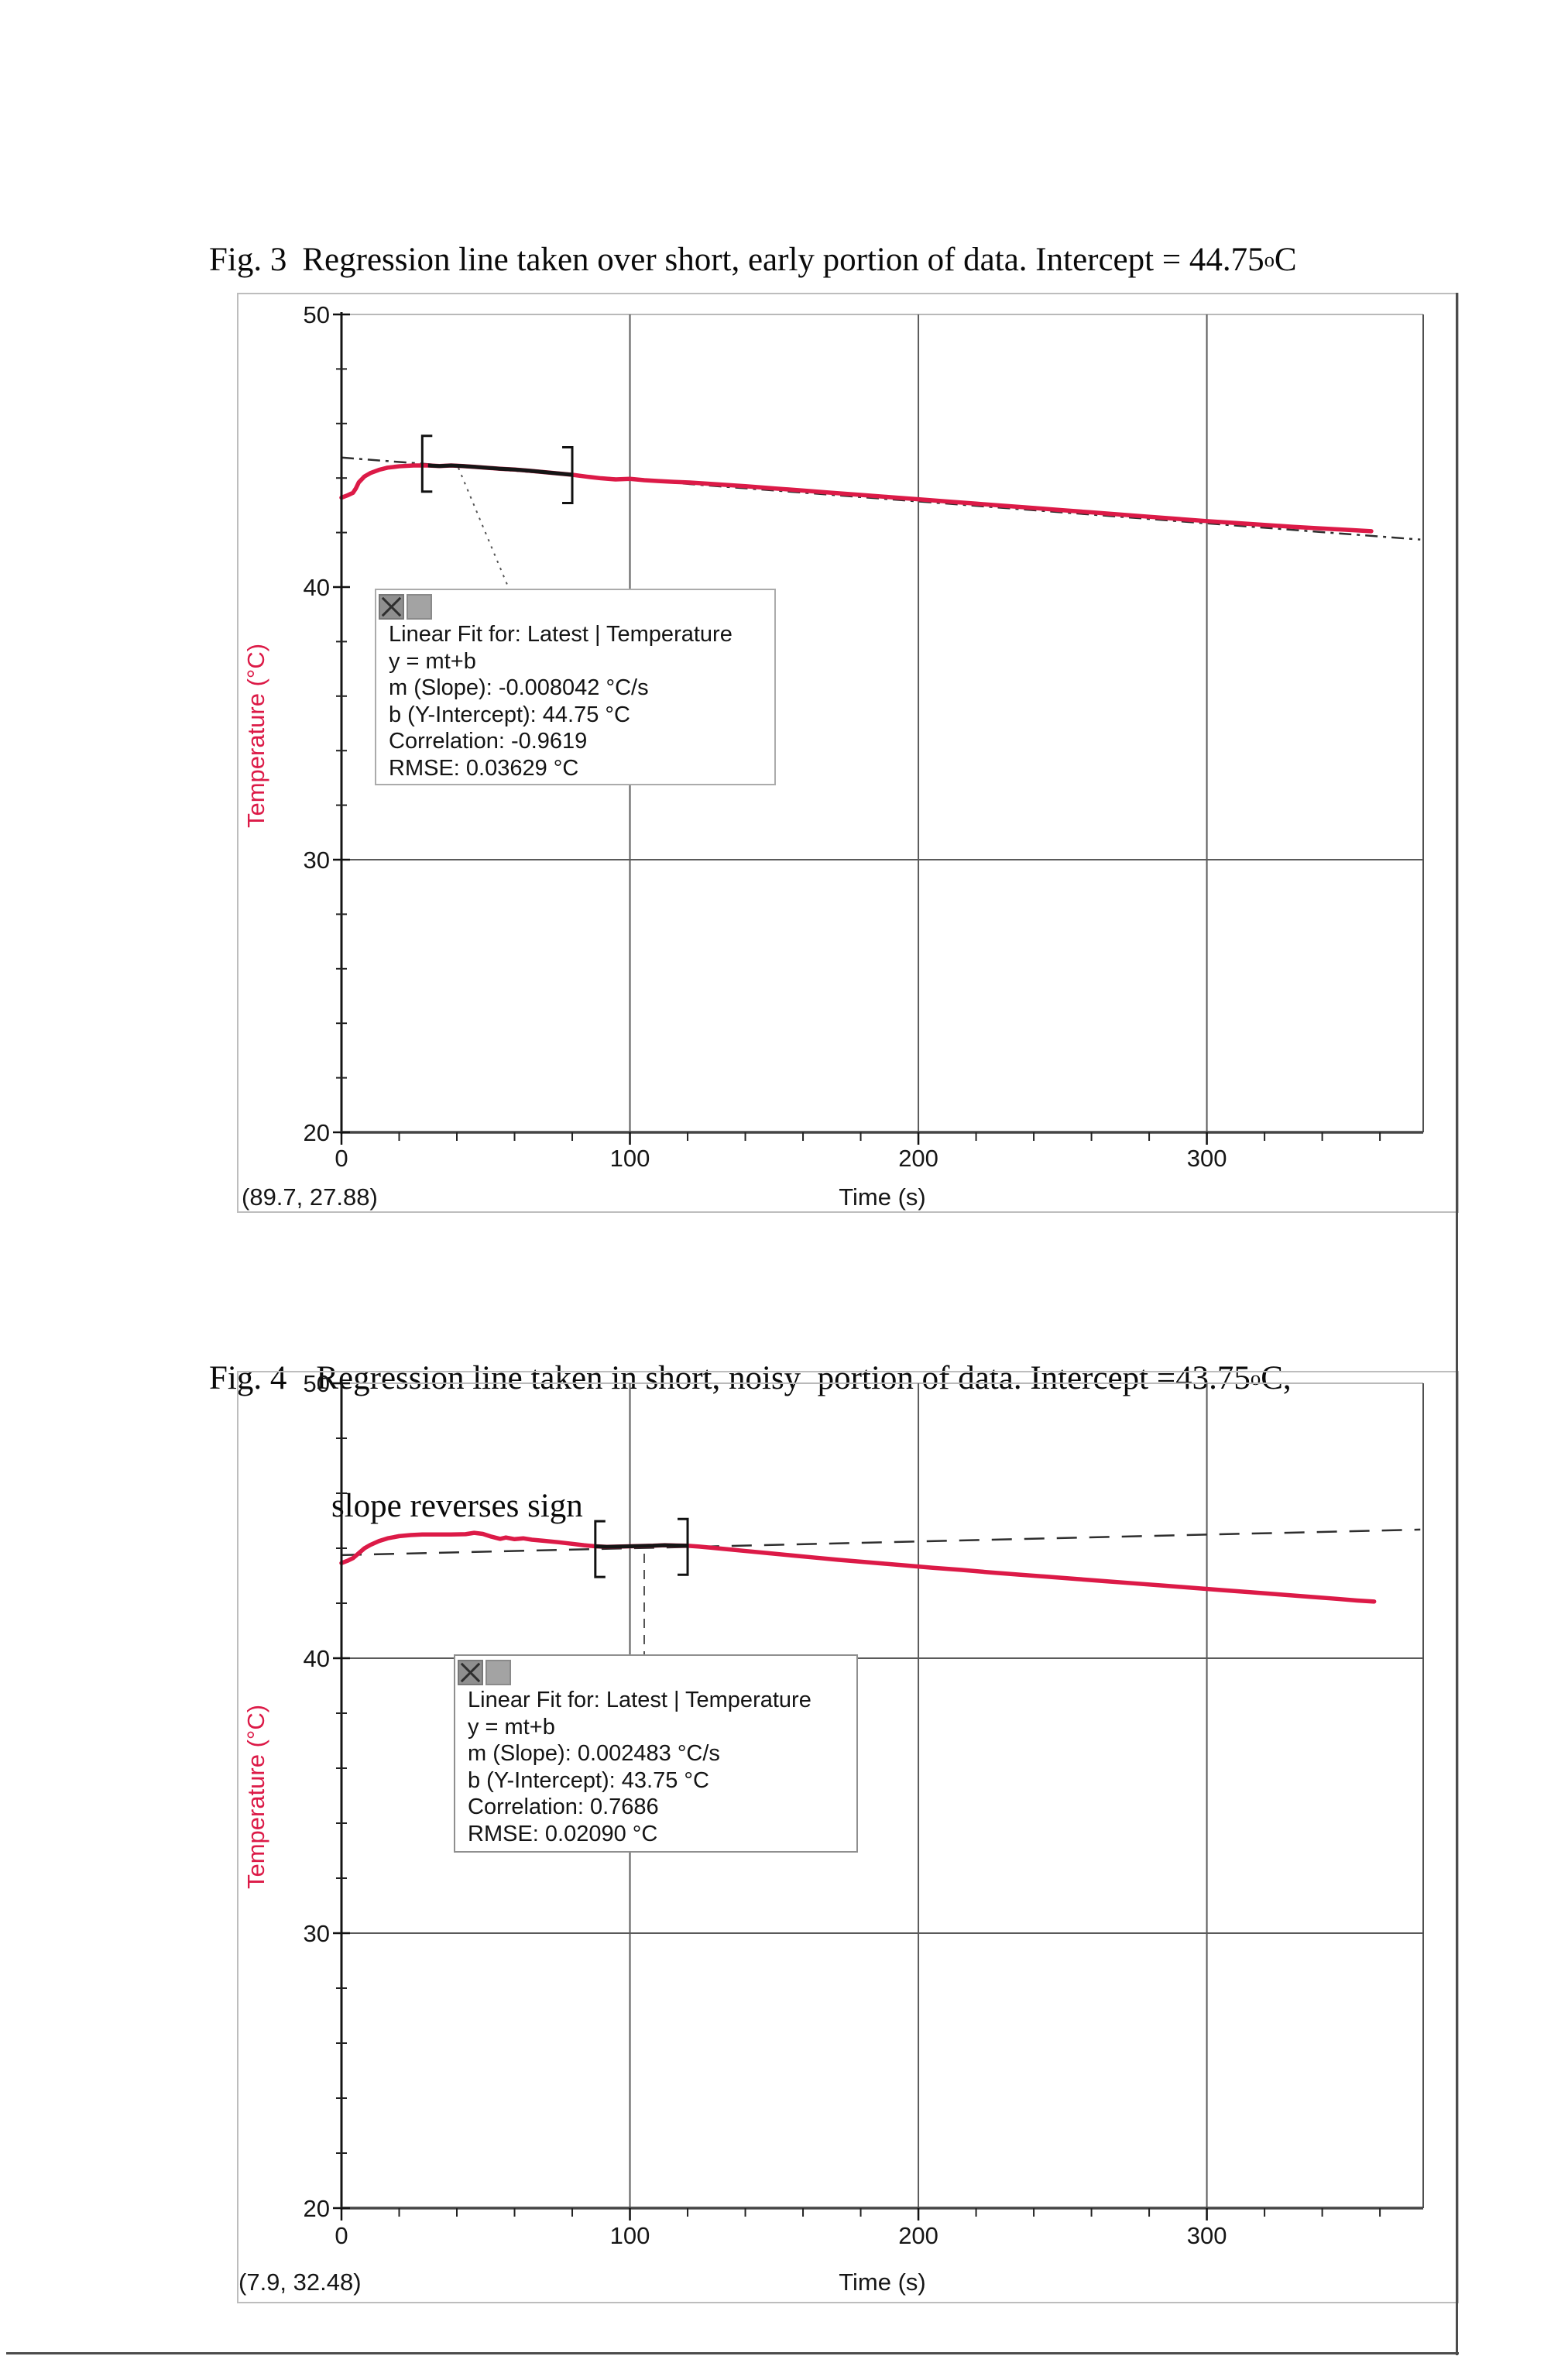 The width and height of the screenshot is (1568, 2363). Describe the element at coordinates (509, 714) in the screenshot. I see `fit-info-line: b (Y-Intercept): 44.75 °C` at that location.